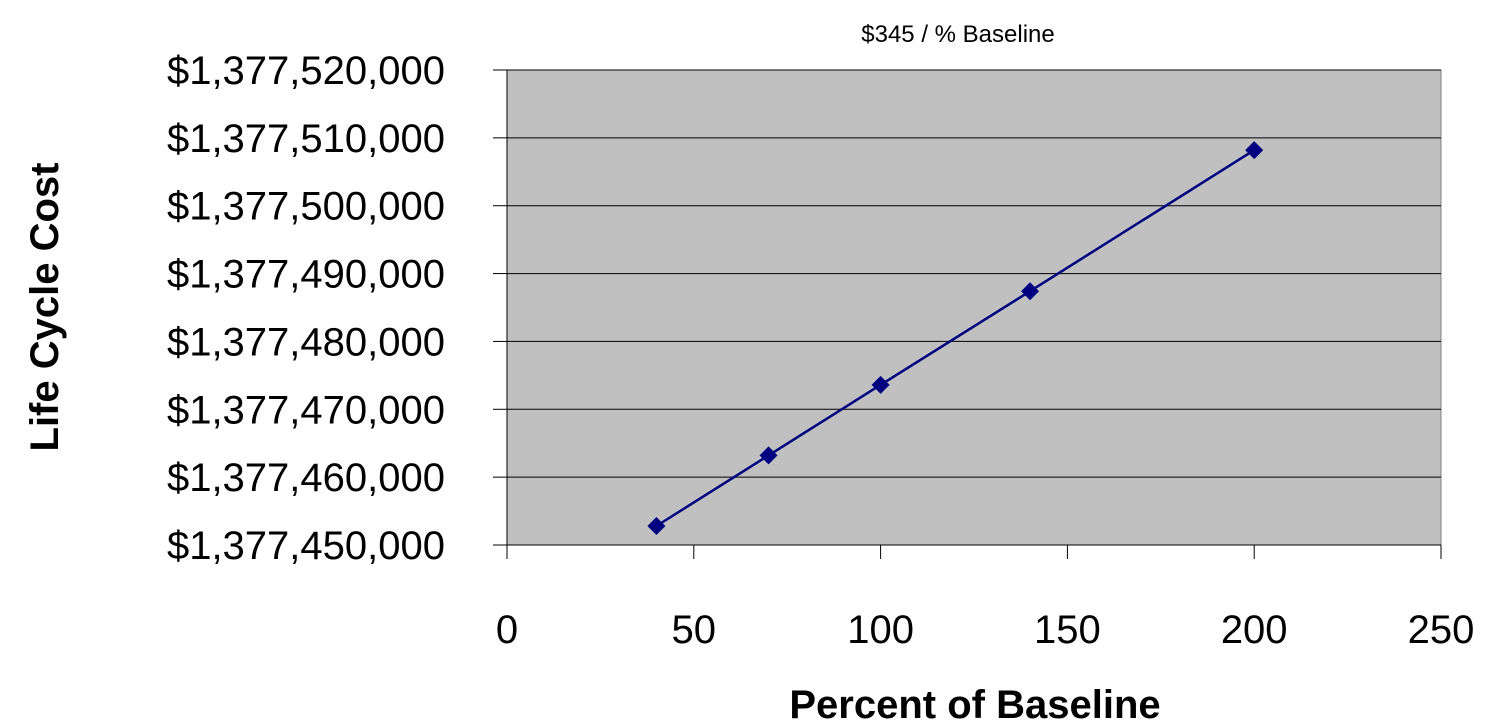 This screenshot has height=725, width=1494. What do you see at coordinates (306, 410) in the screenshot?
I see `y-tick-label: $1,377,470,000` at bounding box center [306, 410].